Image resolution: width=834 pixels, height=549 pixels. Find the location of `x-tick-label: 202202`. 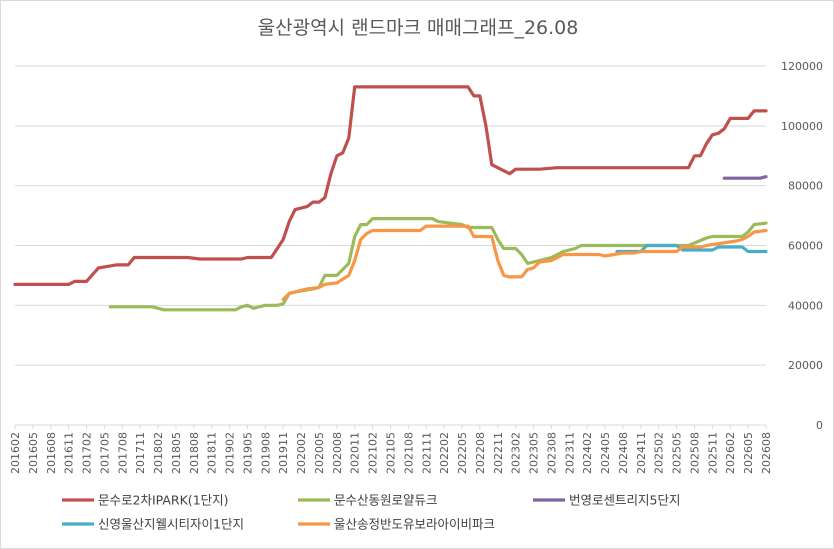

x-tick-label: 202202 is located at coordinates (444, 453).